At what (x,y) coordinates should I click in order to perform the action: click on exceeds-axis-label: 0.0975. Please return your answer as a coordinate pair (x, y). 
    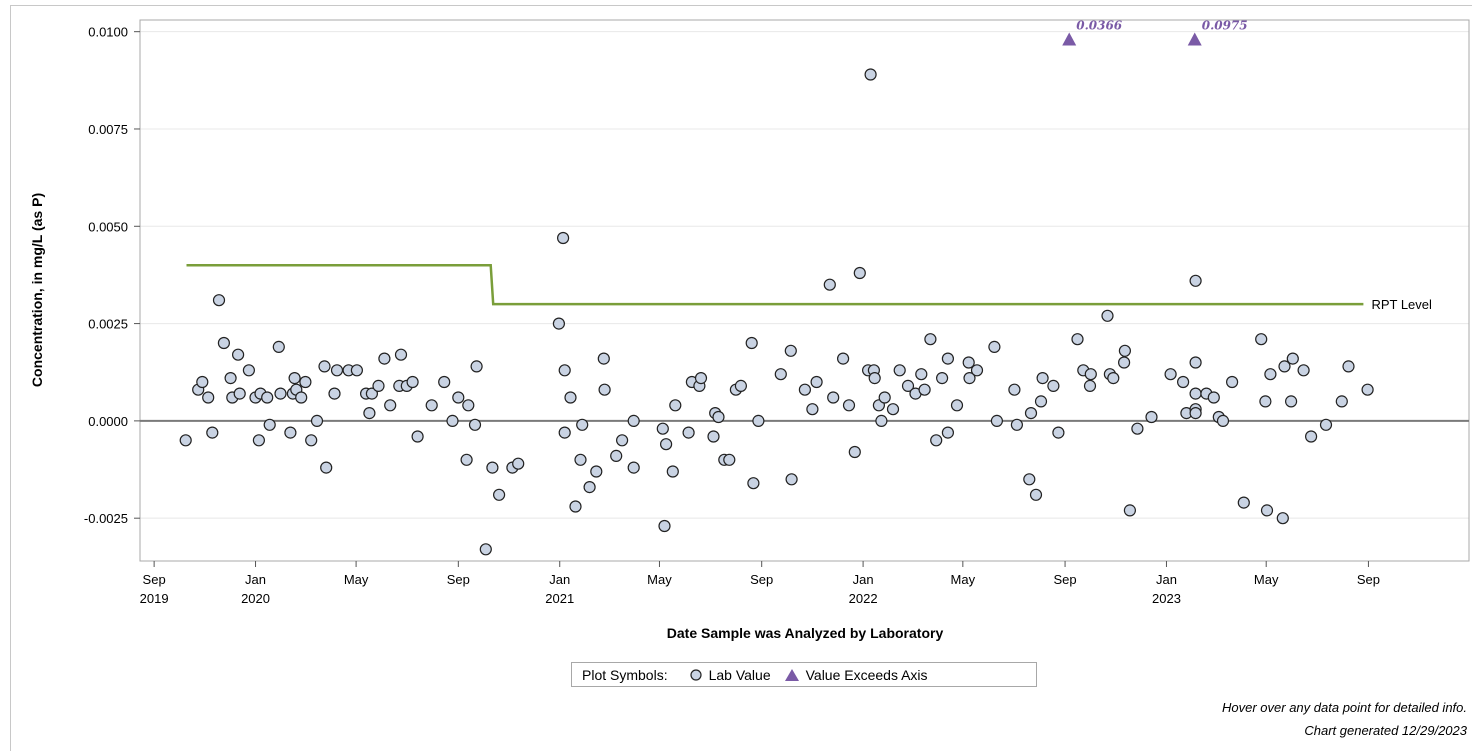
    Looking at the image, I should click on (1225, 25).